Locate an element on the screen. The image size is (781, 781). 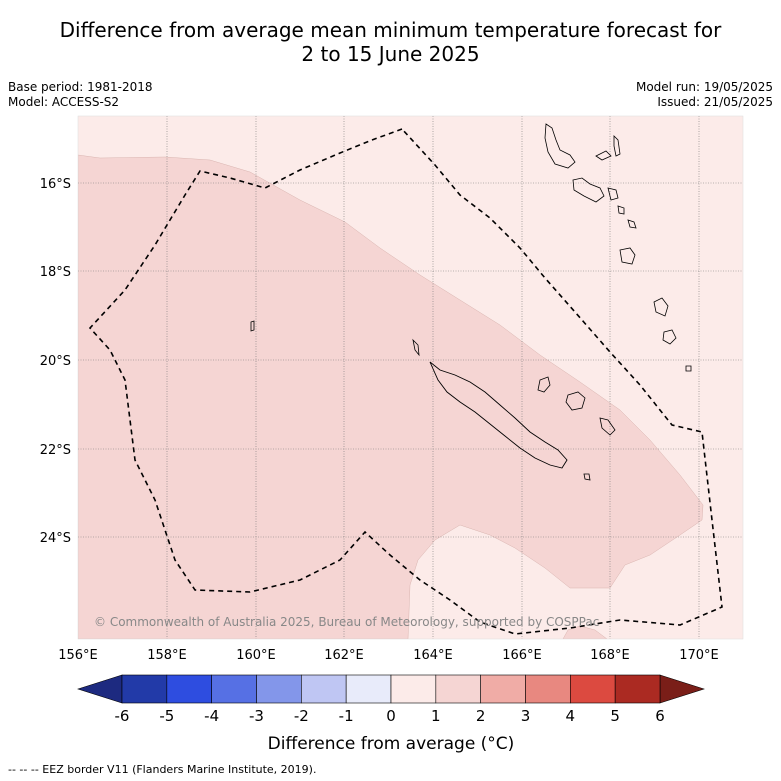
model-name: Model: ACCESS-S2 is located at coordinates (64, 102).